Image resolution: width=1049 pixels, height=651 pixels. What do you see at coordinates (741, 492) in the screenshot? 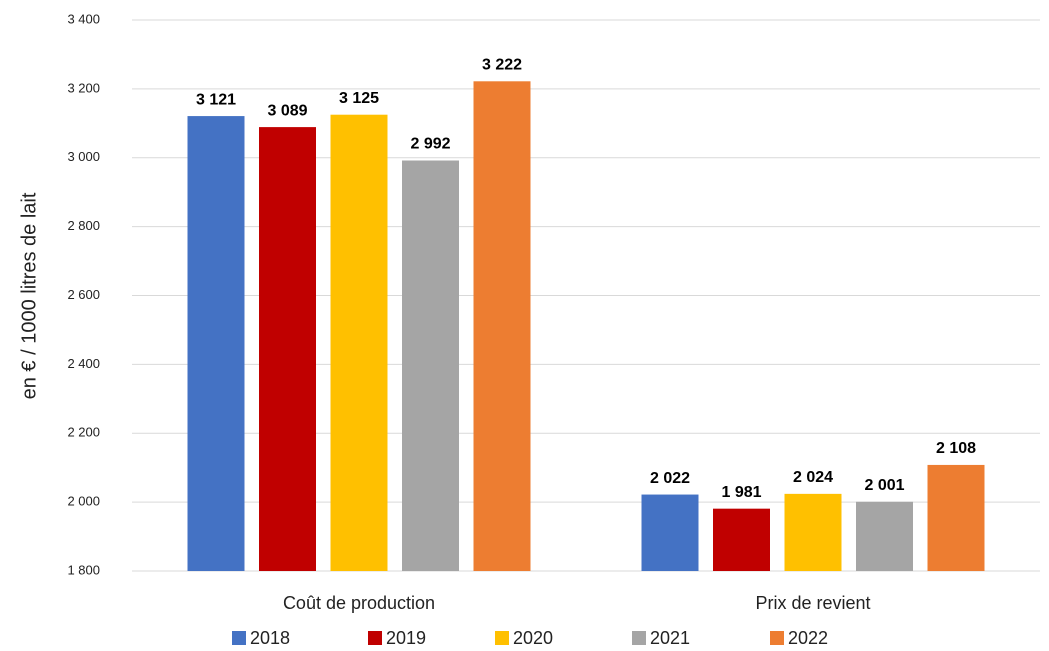
I see `data-label: 1 981` at bounding box center [741, 492].